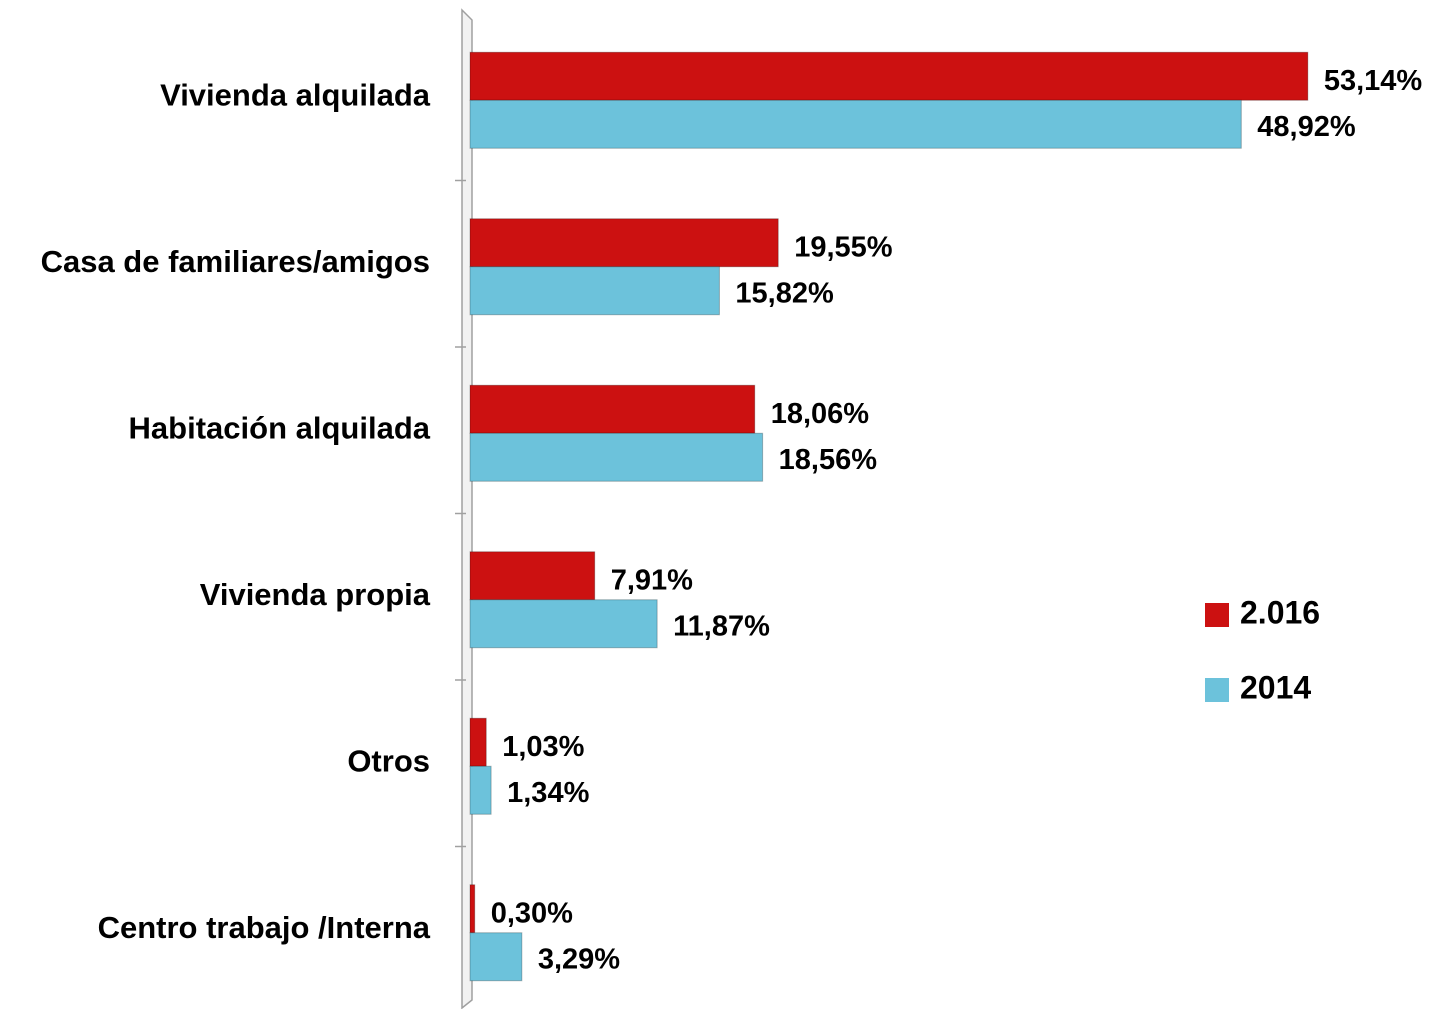  I want to click on value-label: 18,56%, so click(828, 460).